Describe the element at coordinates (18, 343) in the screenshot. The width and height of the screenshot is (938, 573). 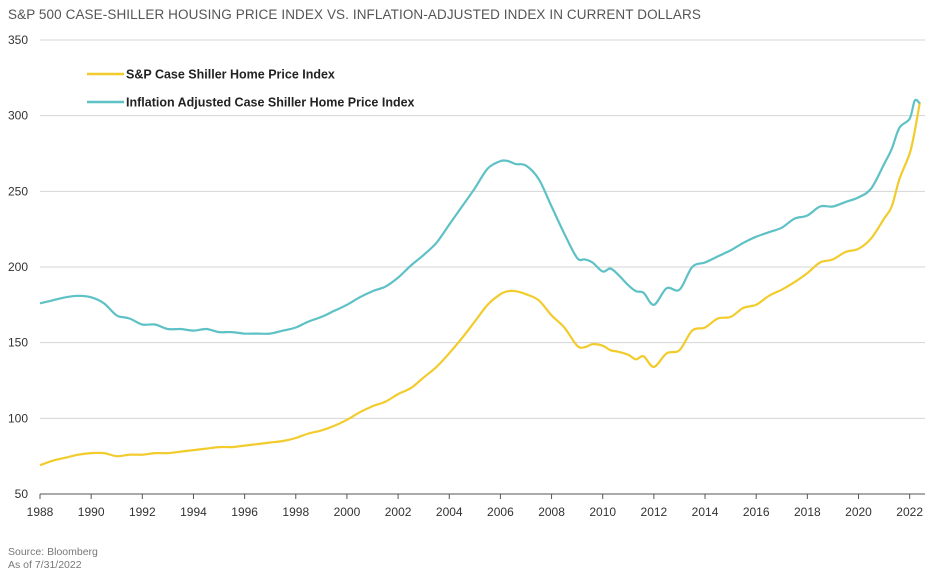
I see `y-tick-label: 150` at that location.